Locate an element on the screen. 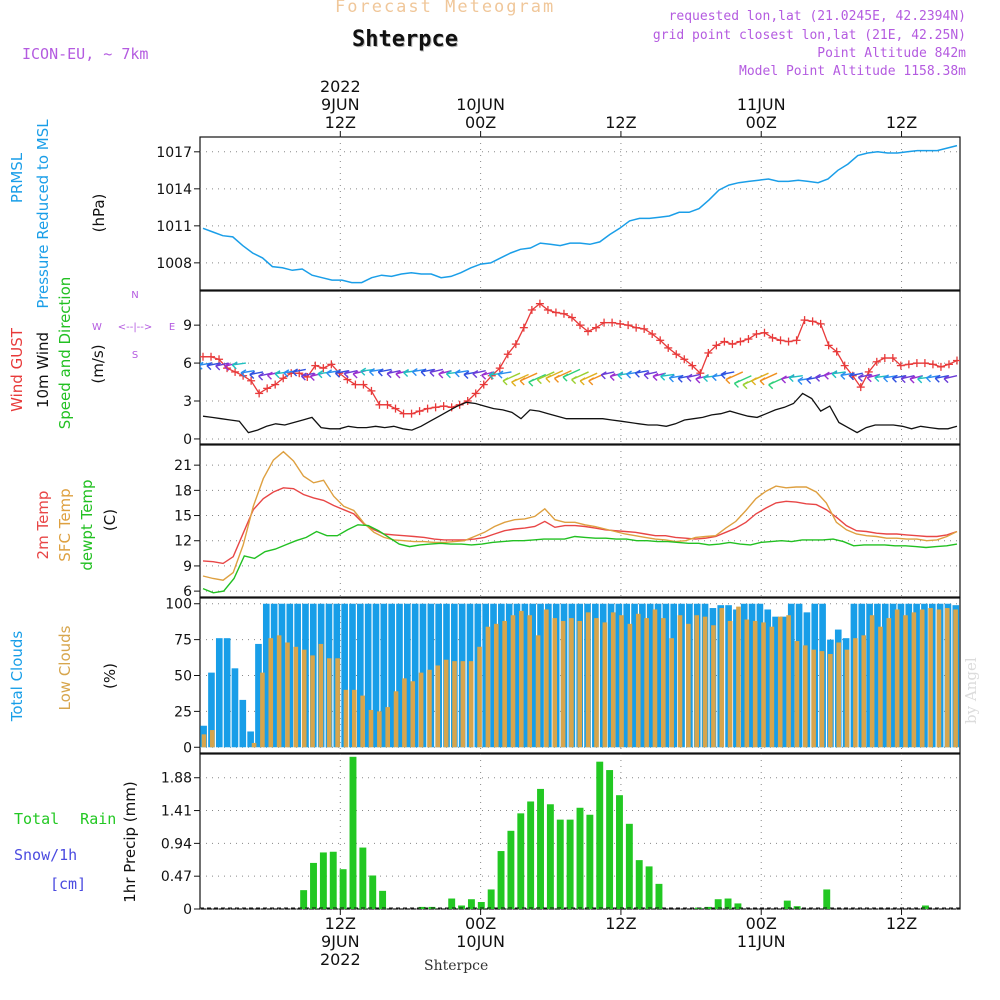 The height and width of the screenshot is (1000, 1000). top-time-label: 10JUN is located at coordinates (480, 104).